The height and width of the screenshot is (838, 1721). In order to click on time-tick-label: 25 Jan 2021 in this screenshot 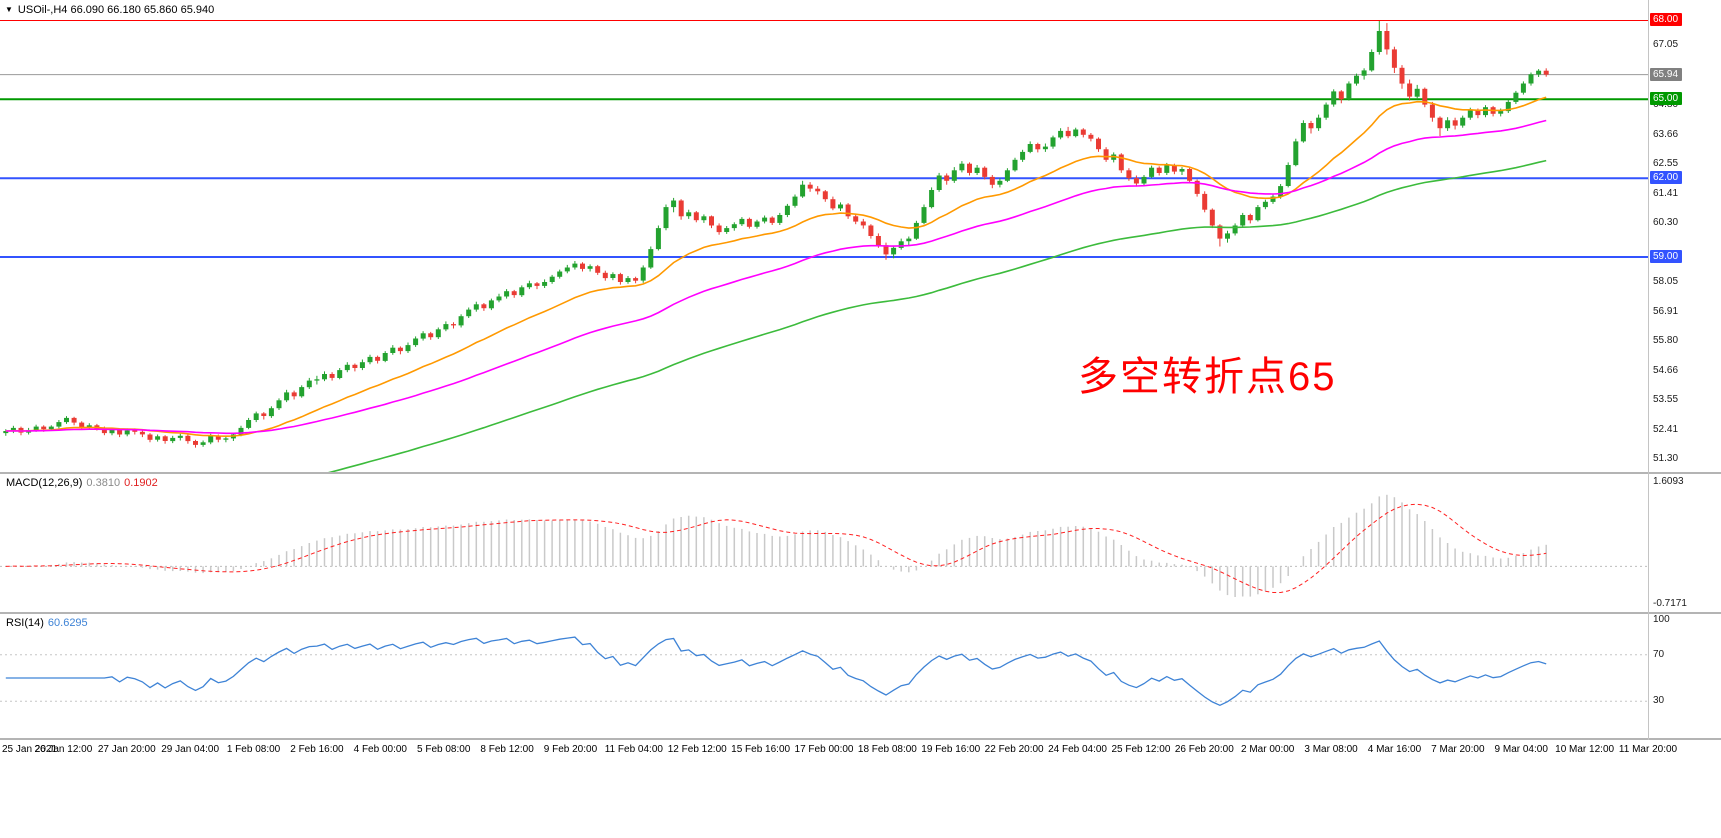, I will do `click(30, 749)`.